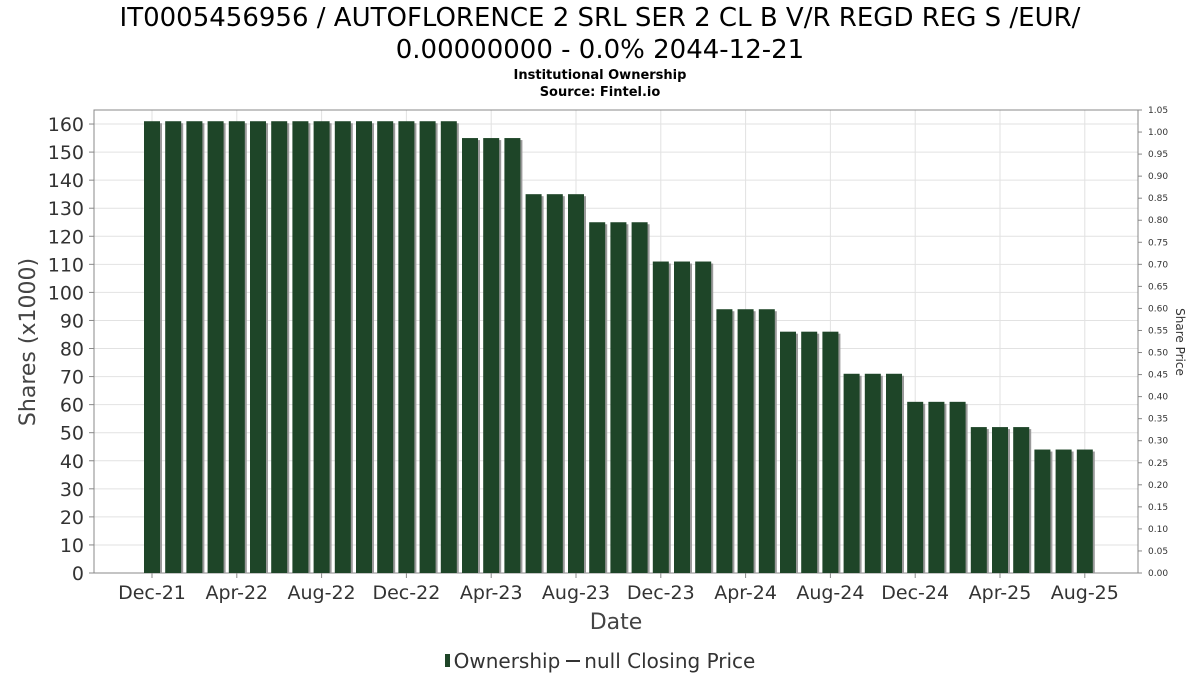 The image size is (1200, 675). Describe the element at coordinates (72, 406) in the screenshot. I see `y-tick-label: 60` at that location.